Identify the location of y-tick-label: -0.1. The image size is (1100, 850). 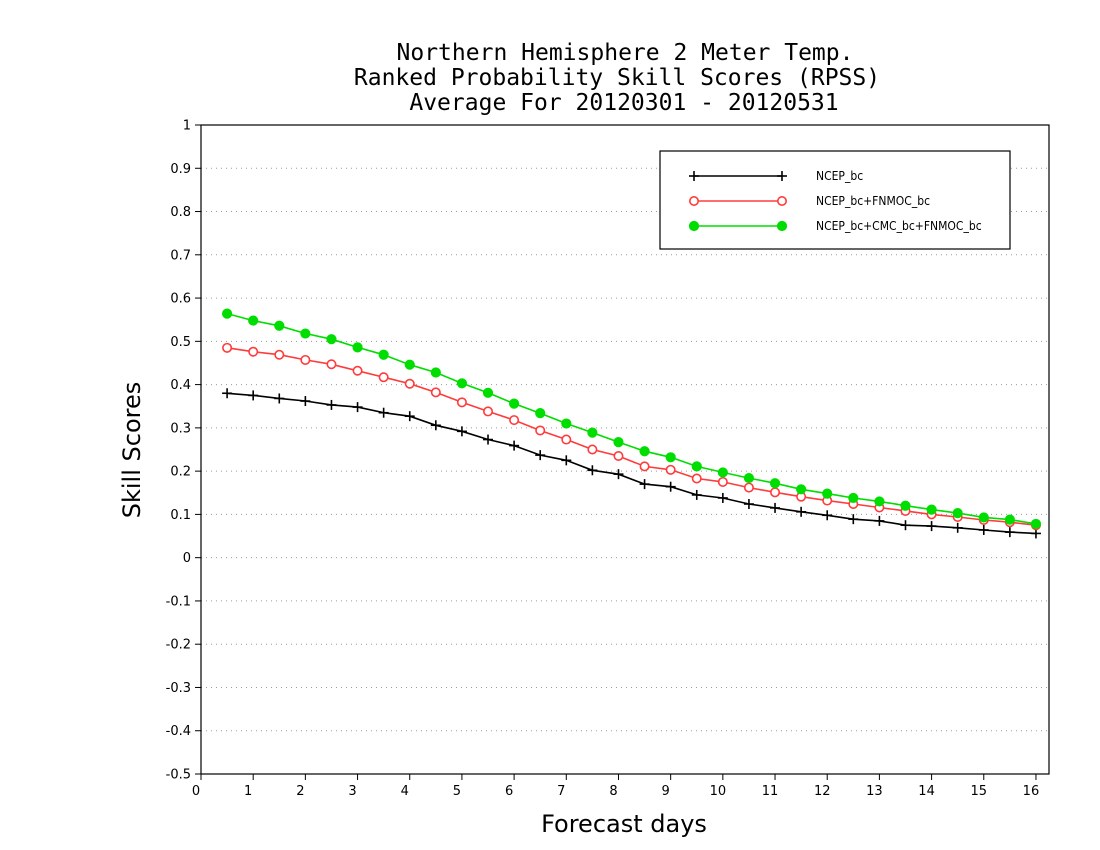
(178, 601).